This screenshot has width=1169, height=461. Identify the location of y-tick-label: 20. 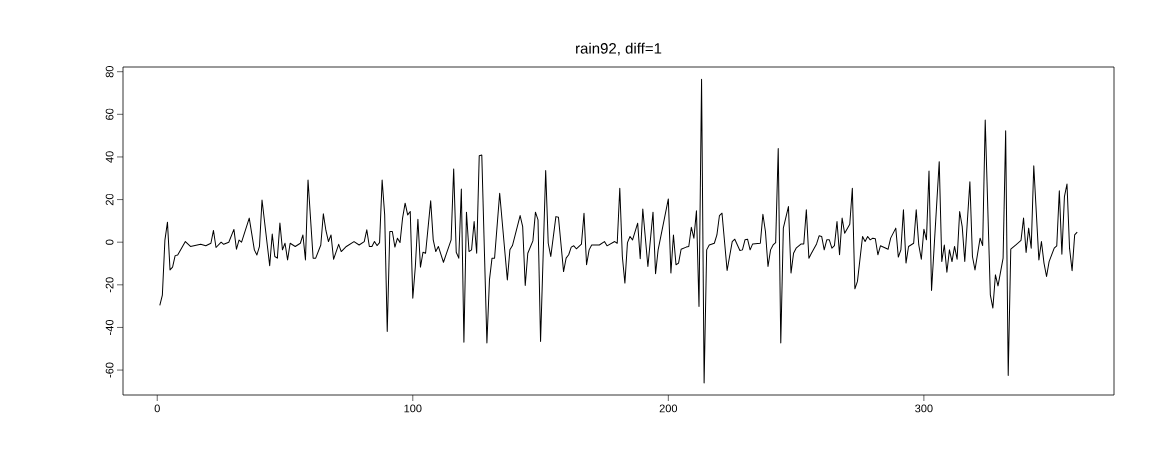
(109, 199).